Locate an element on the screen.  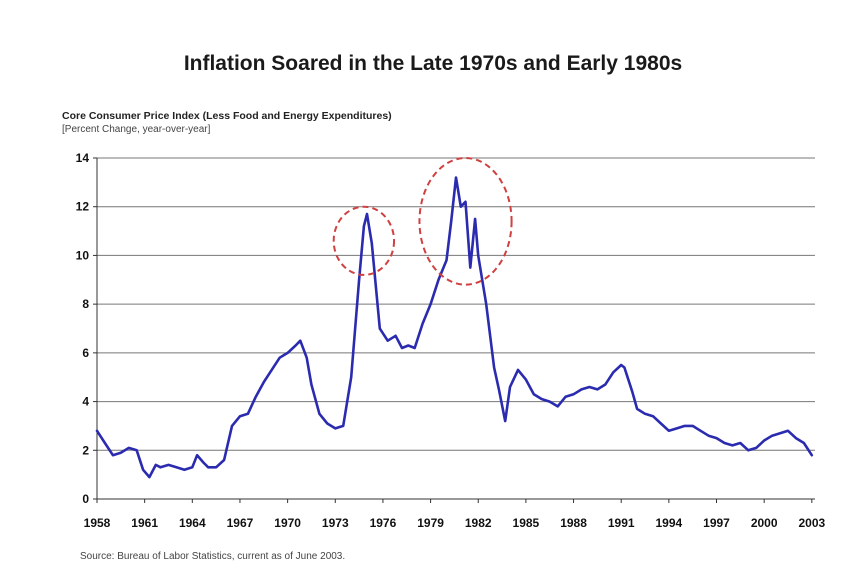
x-tick-label: 1994 is located at coordinates (669, 523).